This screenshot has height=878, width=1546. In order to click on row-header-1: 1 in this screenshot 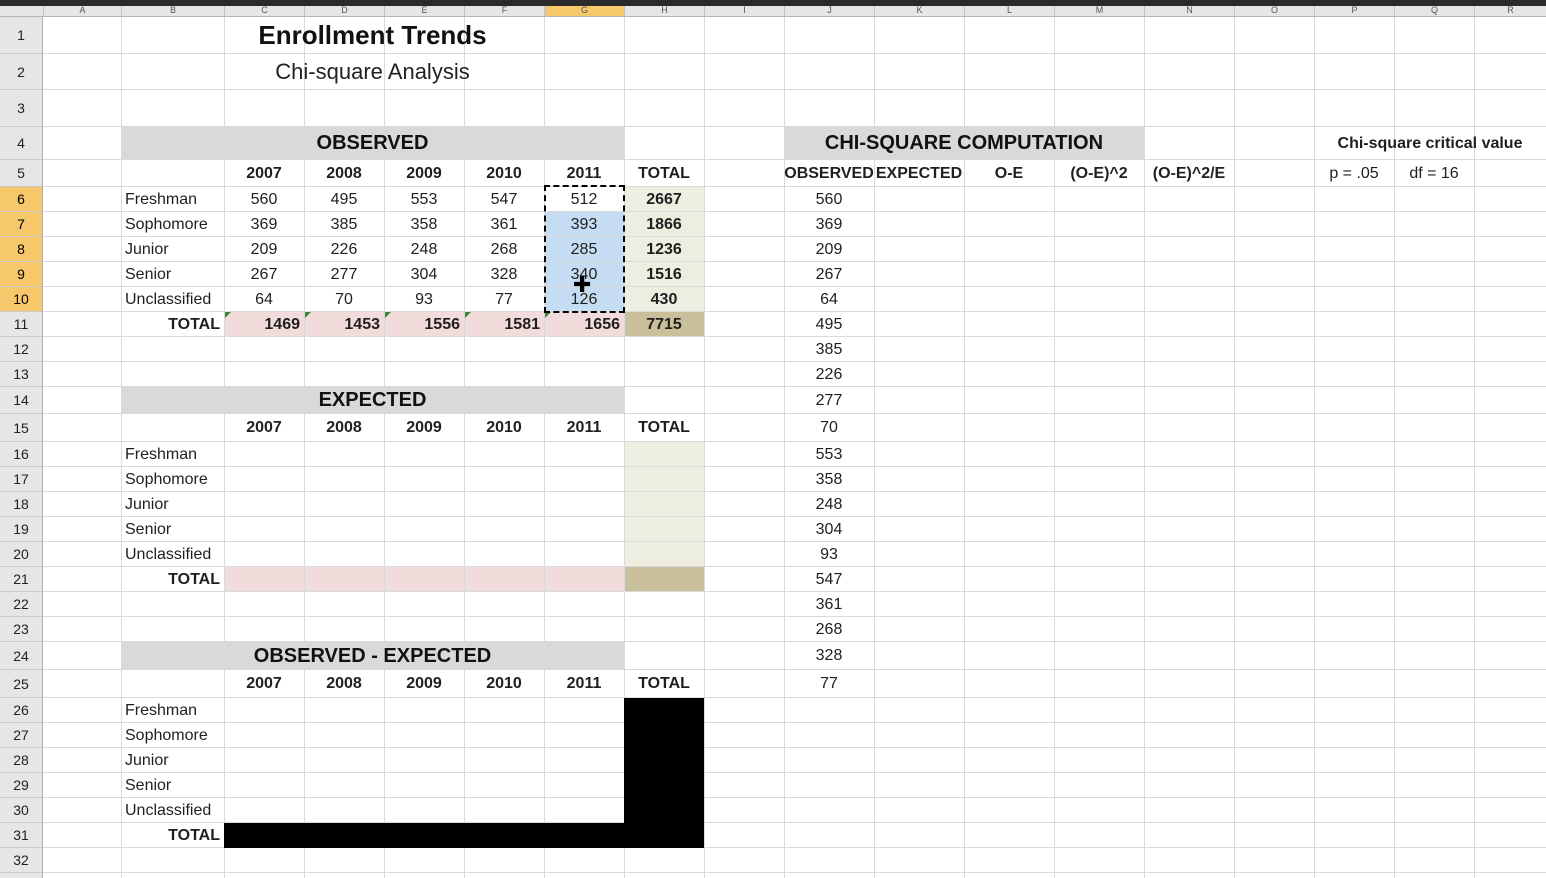, I will do `click(21, 35)`.